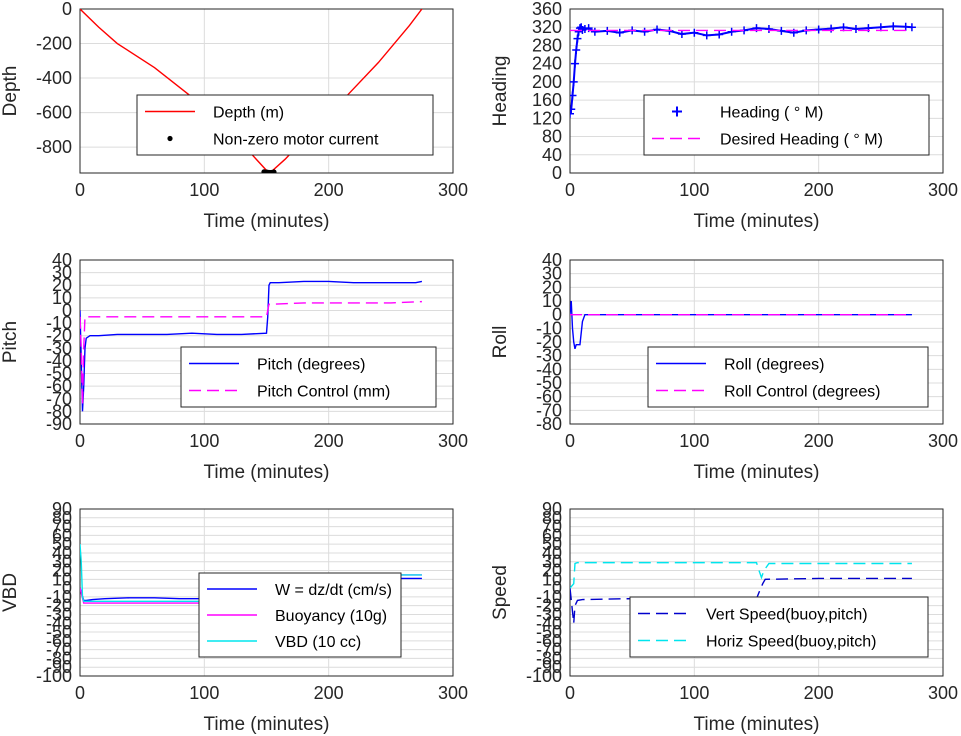 The width and height of the screenshot is (961, 736). Describe the element at coordinates (311, 365) in the screenshot. I see `legend-label: Pitch (degrees)` at that location.